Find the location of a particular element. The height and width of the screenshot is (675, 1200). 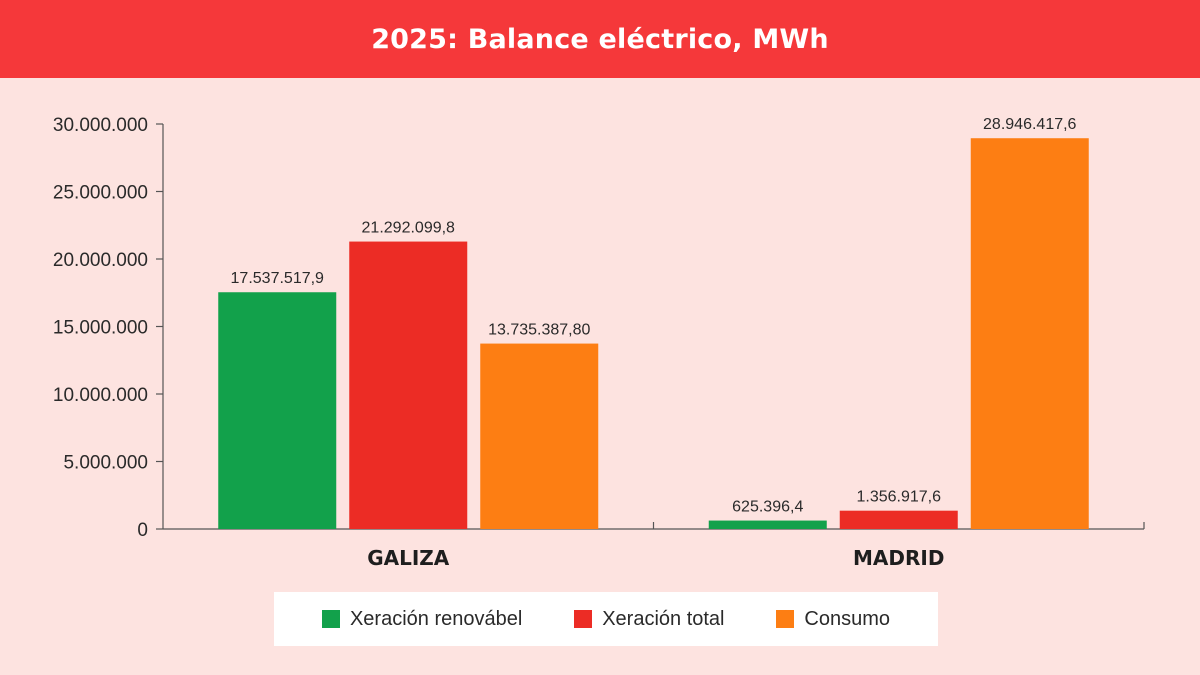

y-tick-label: 25.000.000 is located at coordinates (100, 193).